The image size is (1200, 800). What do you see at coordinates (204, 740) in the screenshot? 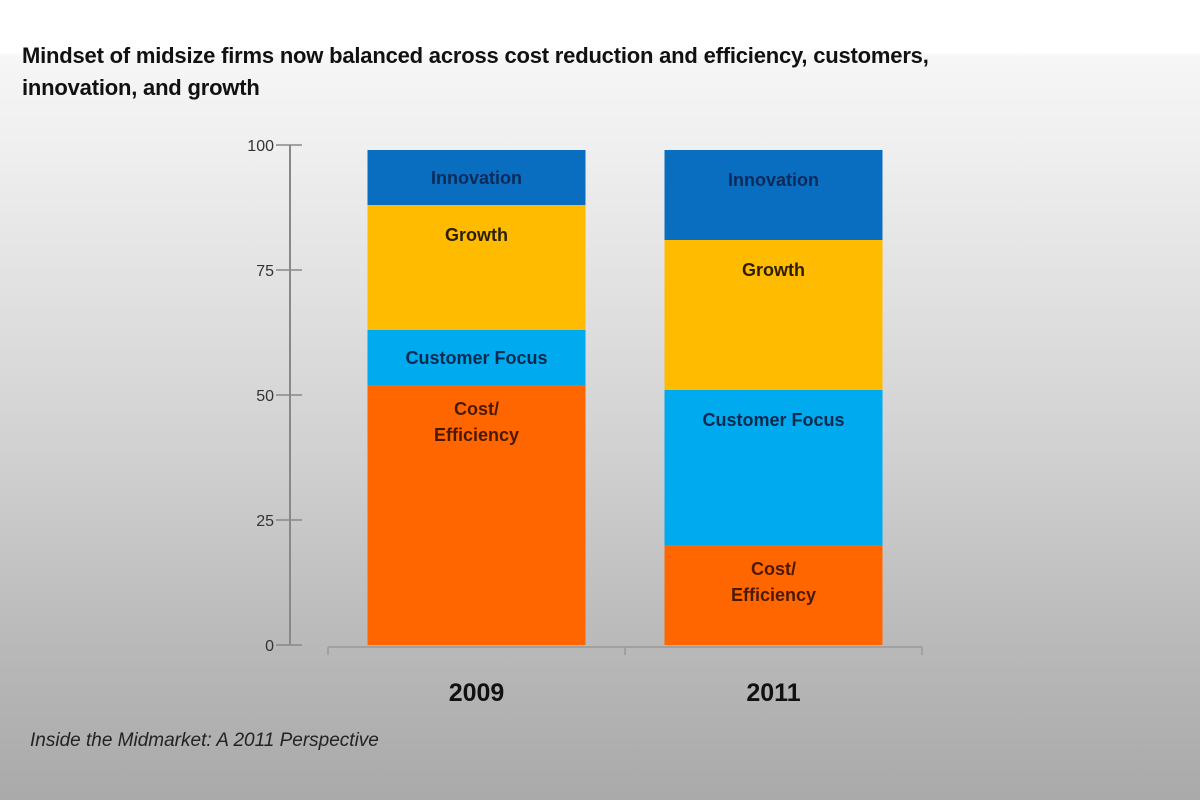
I see `source-caption: Inside the Midmarket: A 2011 Perspective` at bounding box center [204, 740].